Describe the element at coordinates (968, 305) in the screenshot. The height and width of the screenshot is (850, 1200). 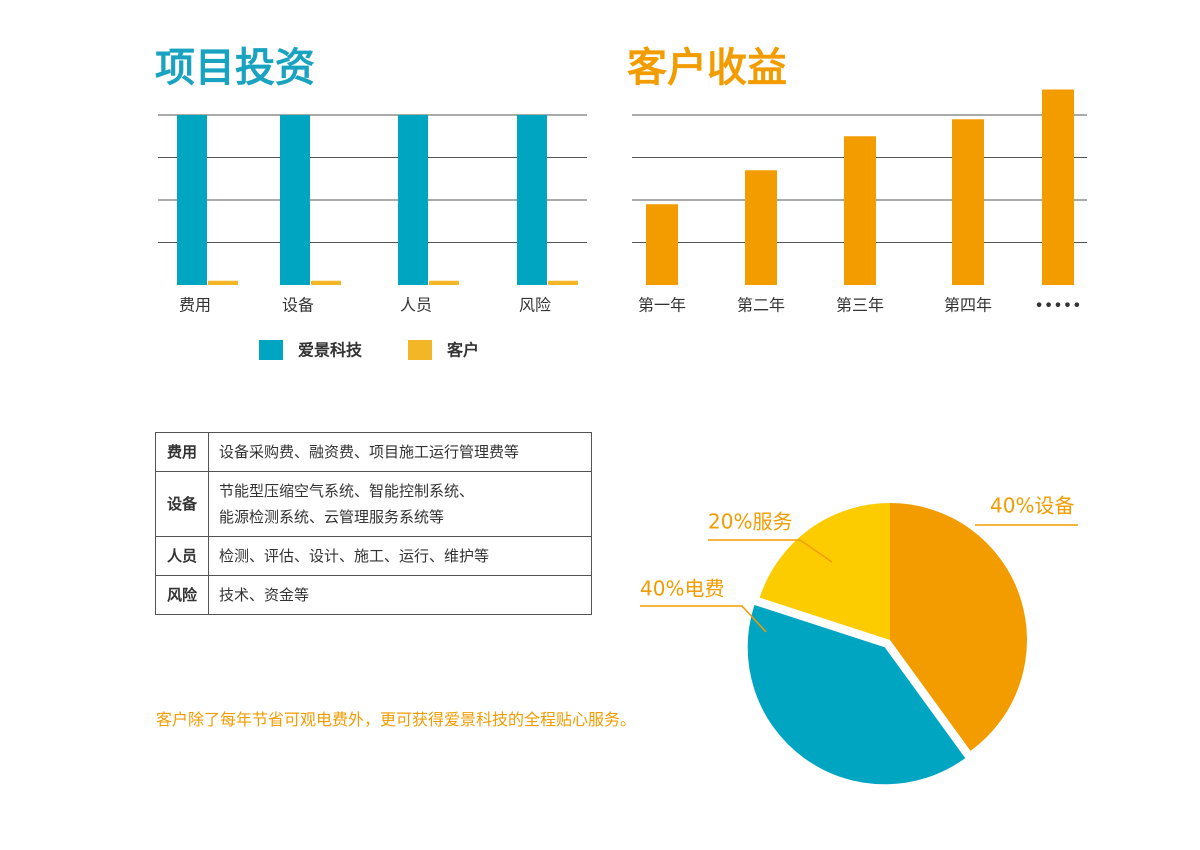
I see `x-tick-label: 第四年` at that location.